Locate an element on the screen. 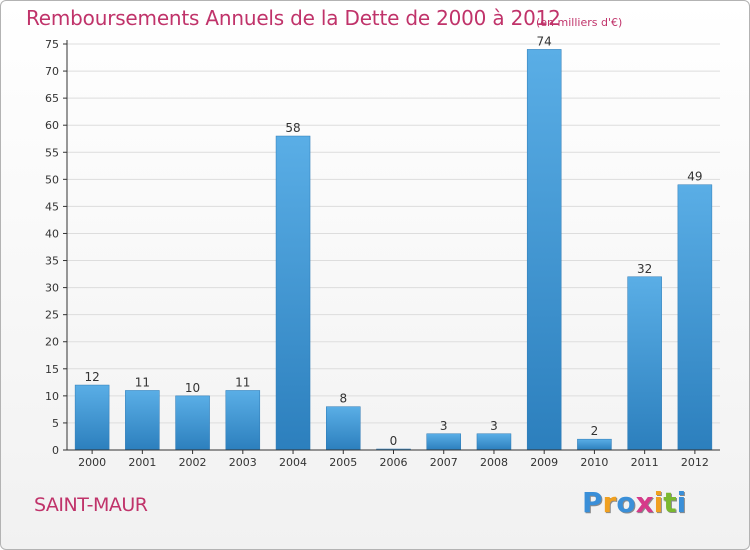 The width and height of the screenshot is (750, 550). x-tick-label: 2008 is located at coordinates (494, 462).